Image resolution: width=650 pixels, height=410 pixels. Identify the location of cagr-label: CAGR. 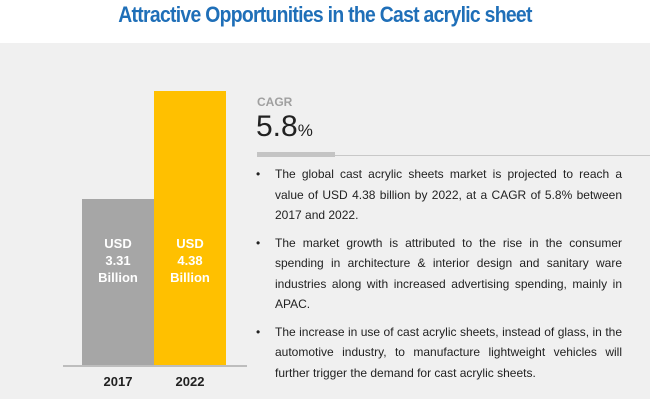
(275, 102).